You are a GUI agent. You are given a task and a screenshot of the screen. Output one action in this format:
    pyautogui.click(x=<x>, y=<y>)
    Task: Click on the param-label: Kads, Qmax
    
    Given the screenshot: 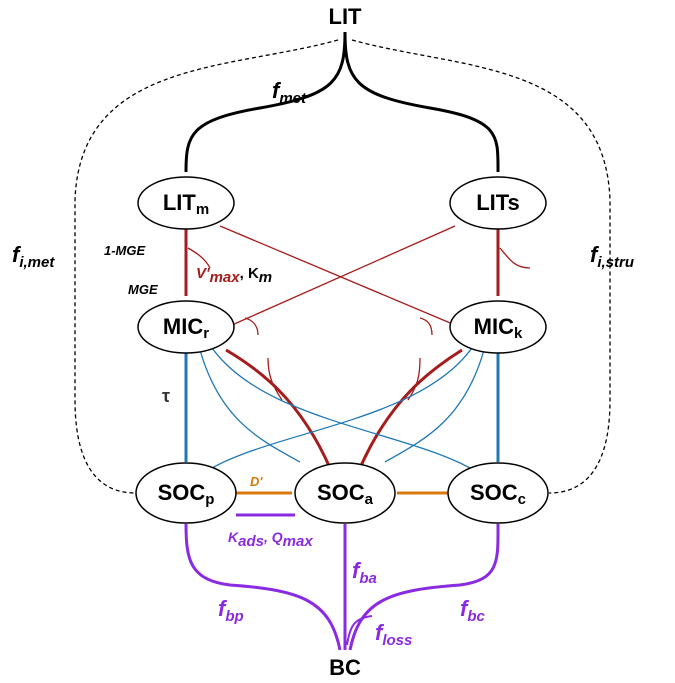 What is the action you would take?
    pyautogui.click(x=270, y=539)
    